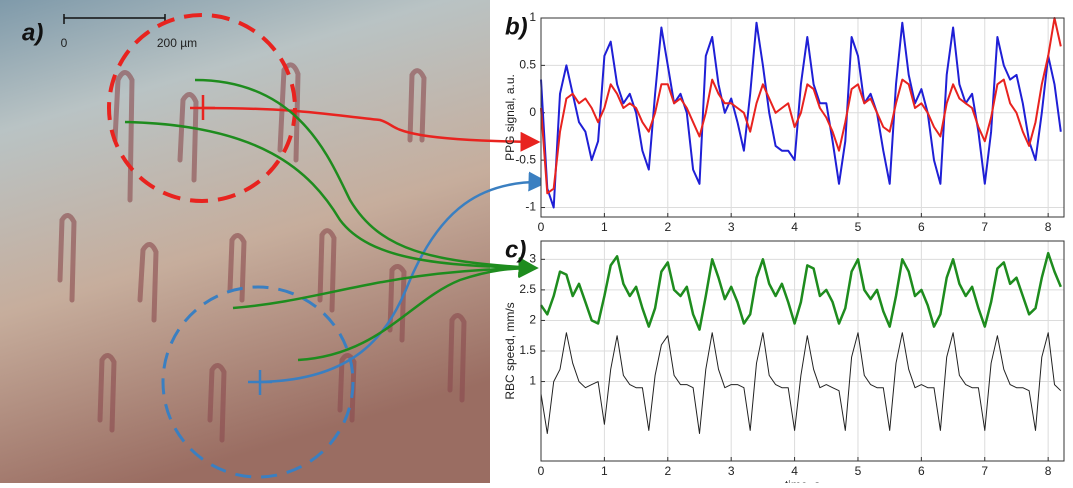  I want to click on y-tick-label: 0, so click(532, 112).